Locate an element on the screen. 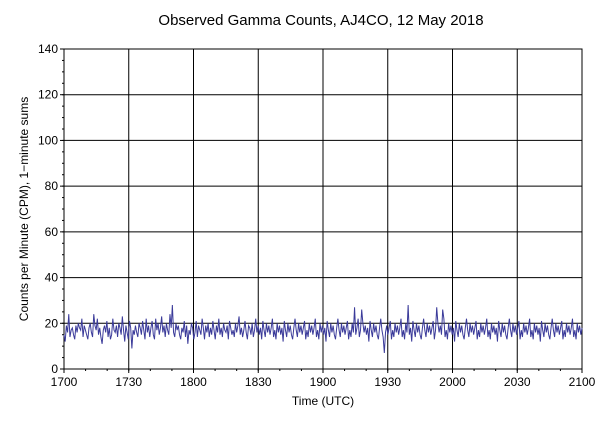 Image resolution: width=600 pixels, height=428 pixels. series-line is located at coordinates (323, 329).